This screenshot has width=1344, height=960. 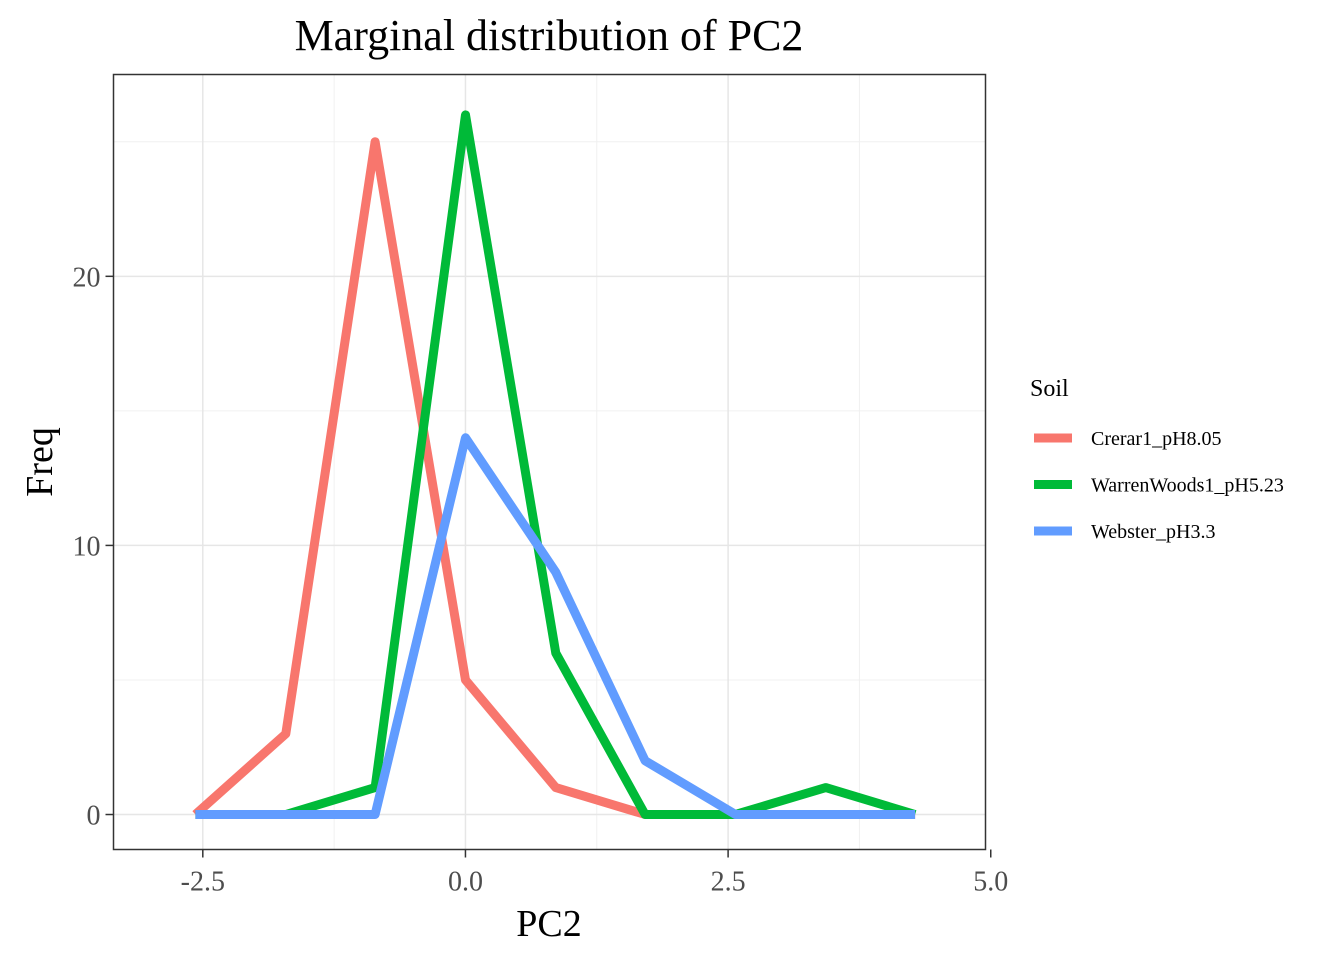 What do you see at coordinates (203, 882) in the screenshot?
I see `x-tick-label: -2.5` at bounding box center [203, 882].